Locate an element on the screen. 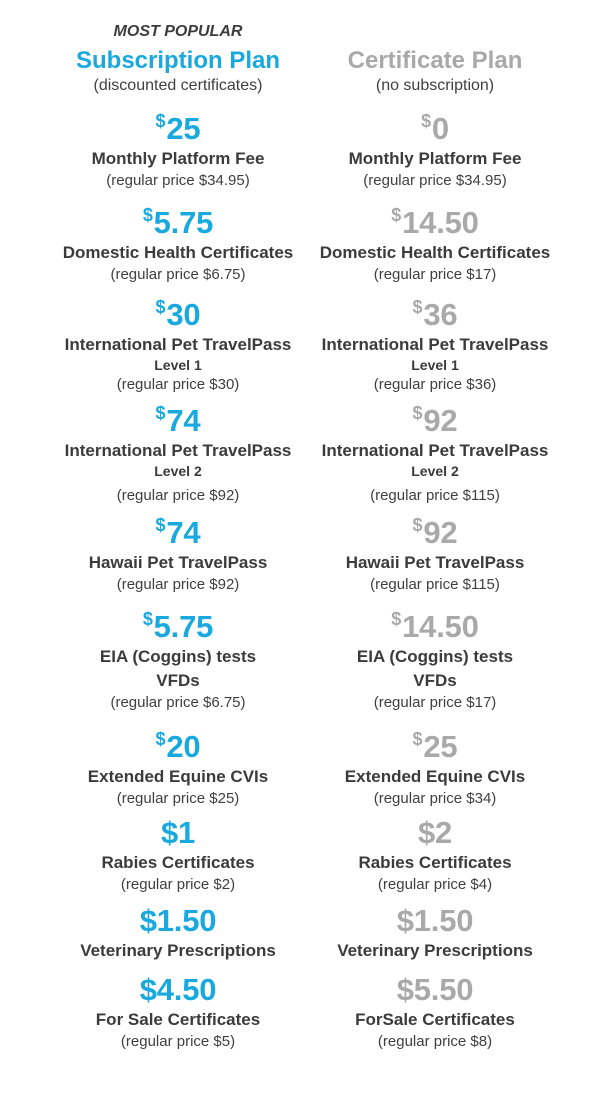  price-value: $4.50 is located at coordinates (178, 989).